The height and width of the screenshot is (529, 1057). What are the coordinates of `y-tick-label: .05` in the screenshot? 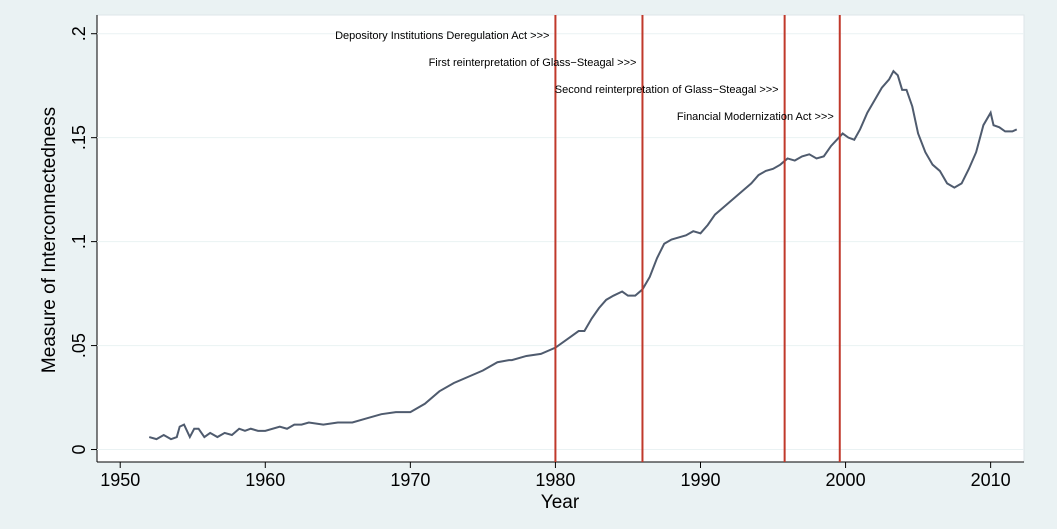 It's located at (79, 345).